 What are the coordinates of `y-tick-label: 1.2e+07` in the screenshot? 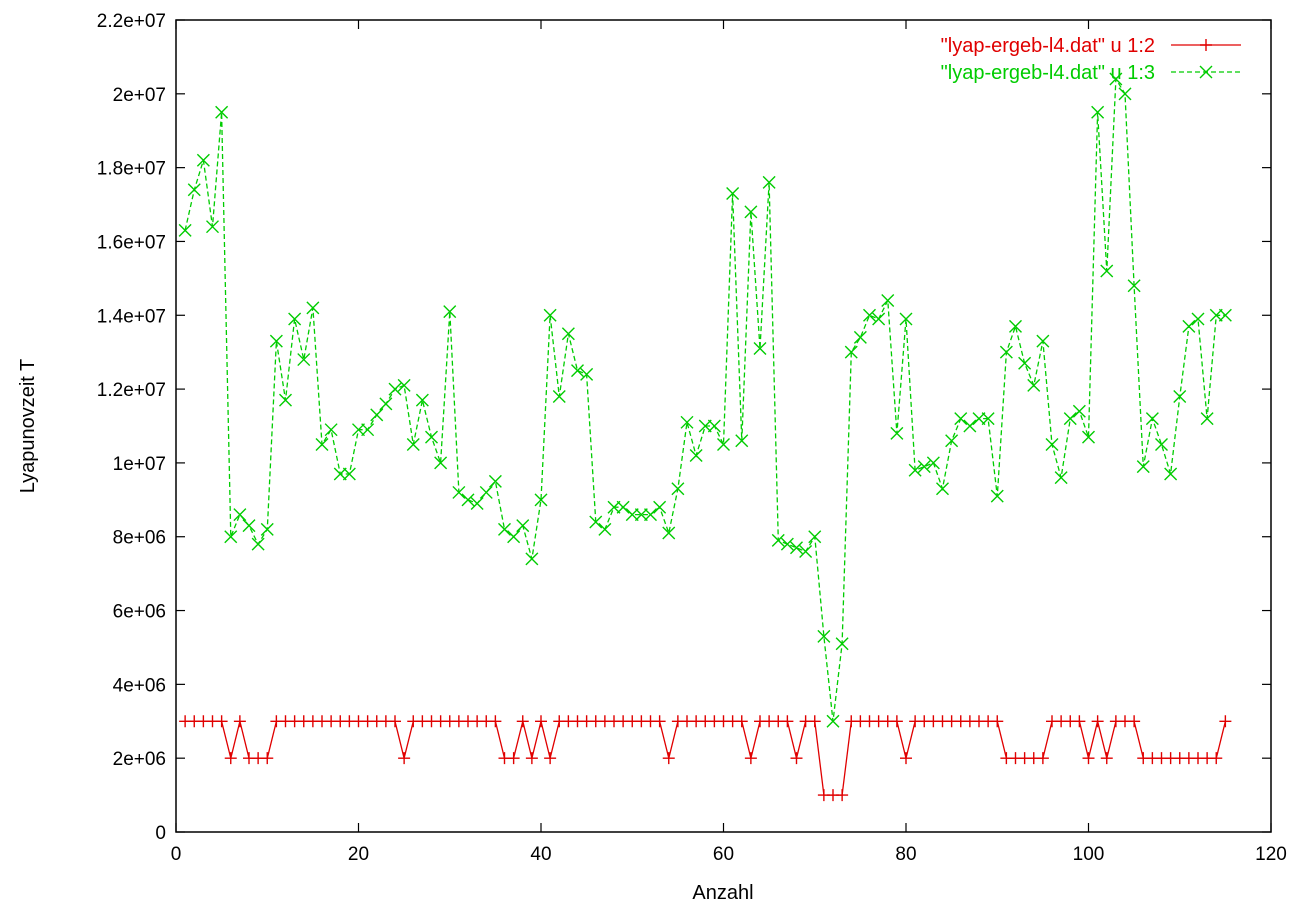 It's located at (131, 390).